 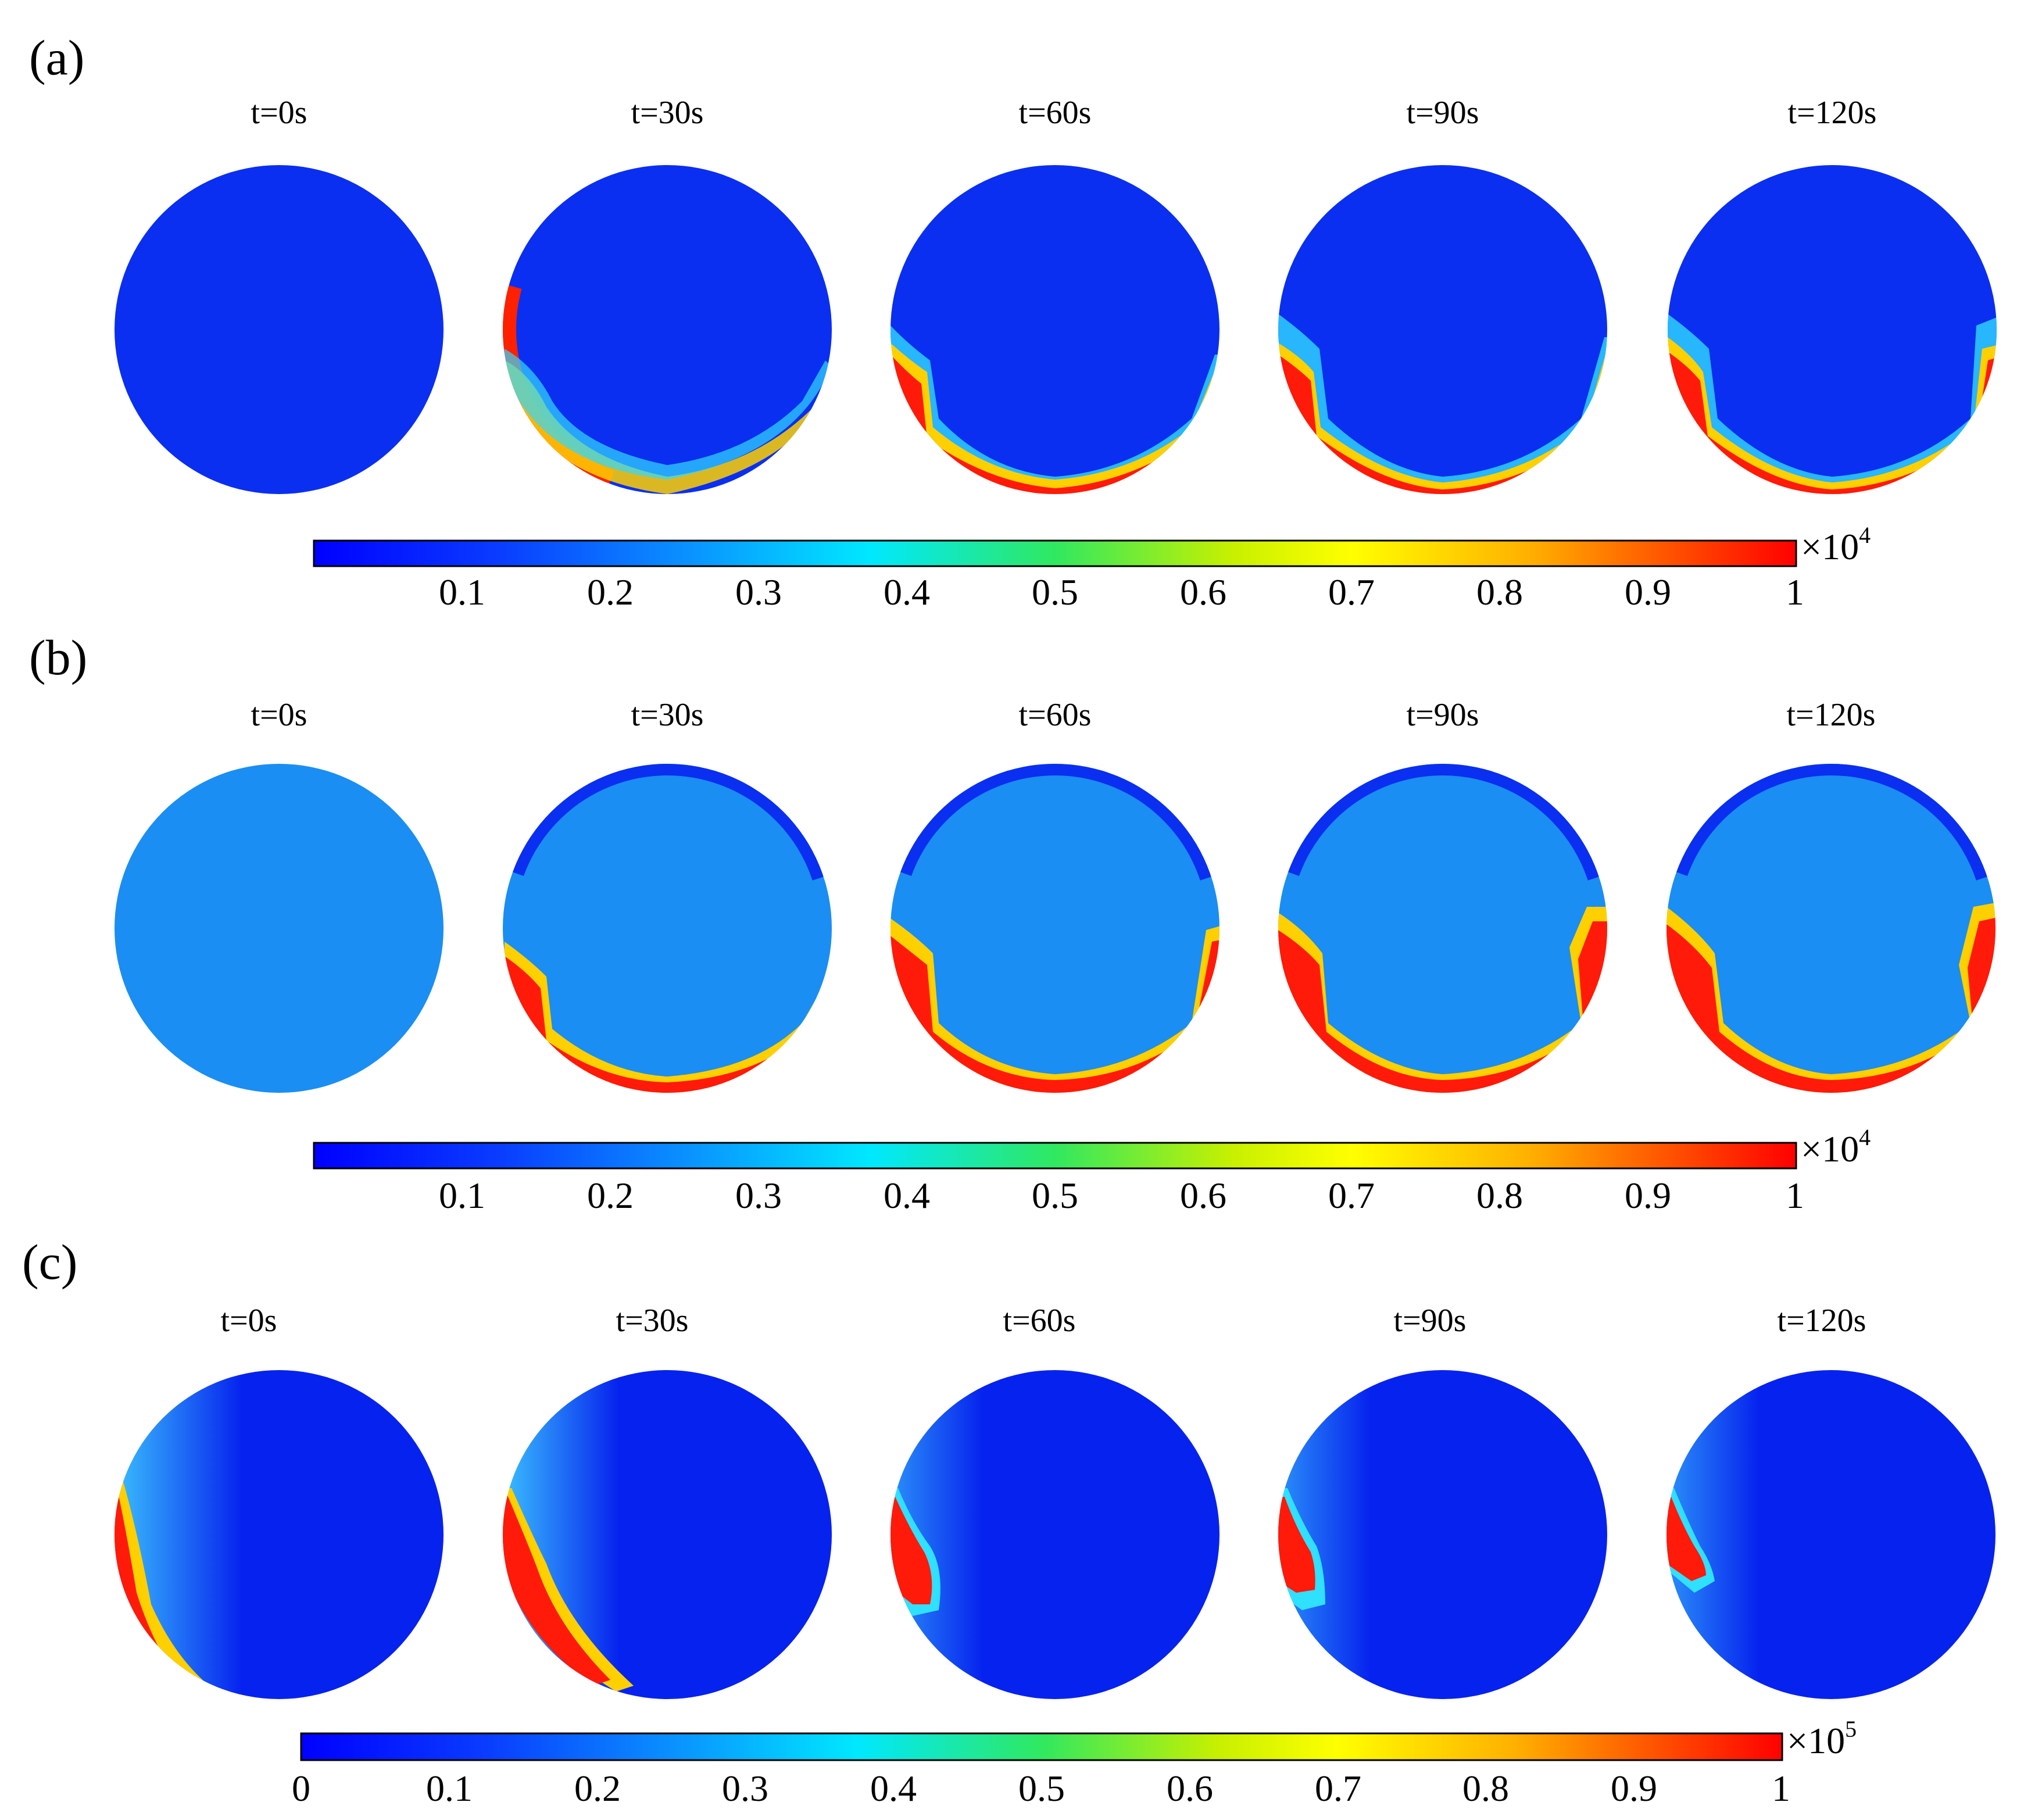 I want to click on panel-label-a: (a), so click(x=56, y=57).